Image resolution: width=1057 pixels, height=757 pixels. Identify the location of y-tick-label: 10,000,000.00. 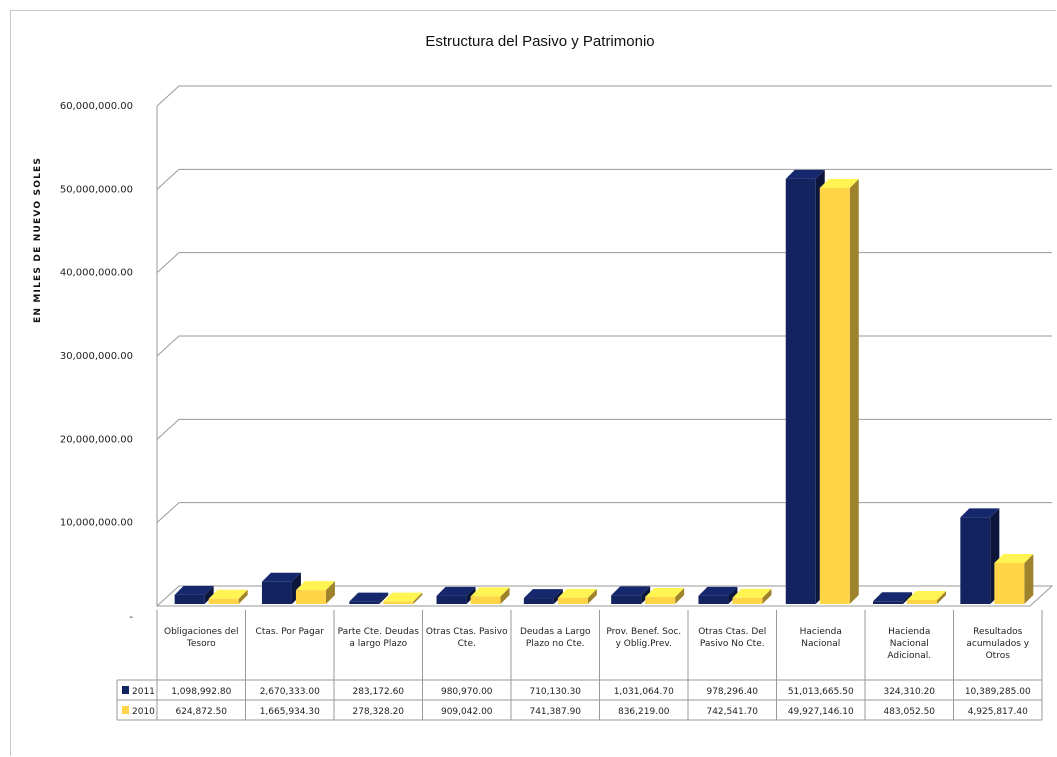
(96, 523).